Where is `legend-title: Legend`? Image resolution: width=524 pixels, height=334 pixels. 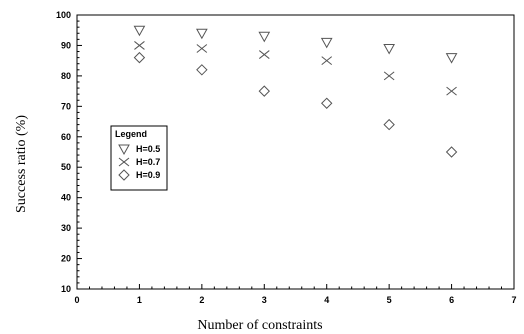 legend-title: Legend is located at coordinates (131, 134).